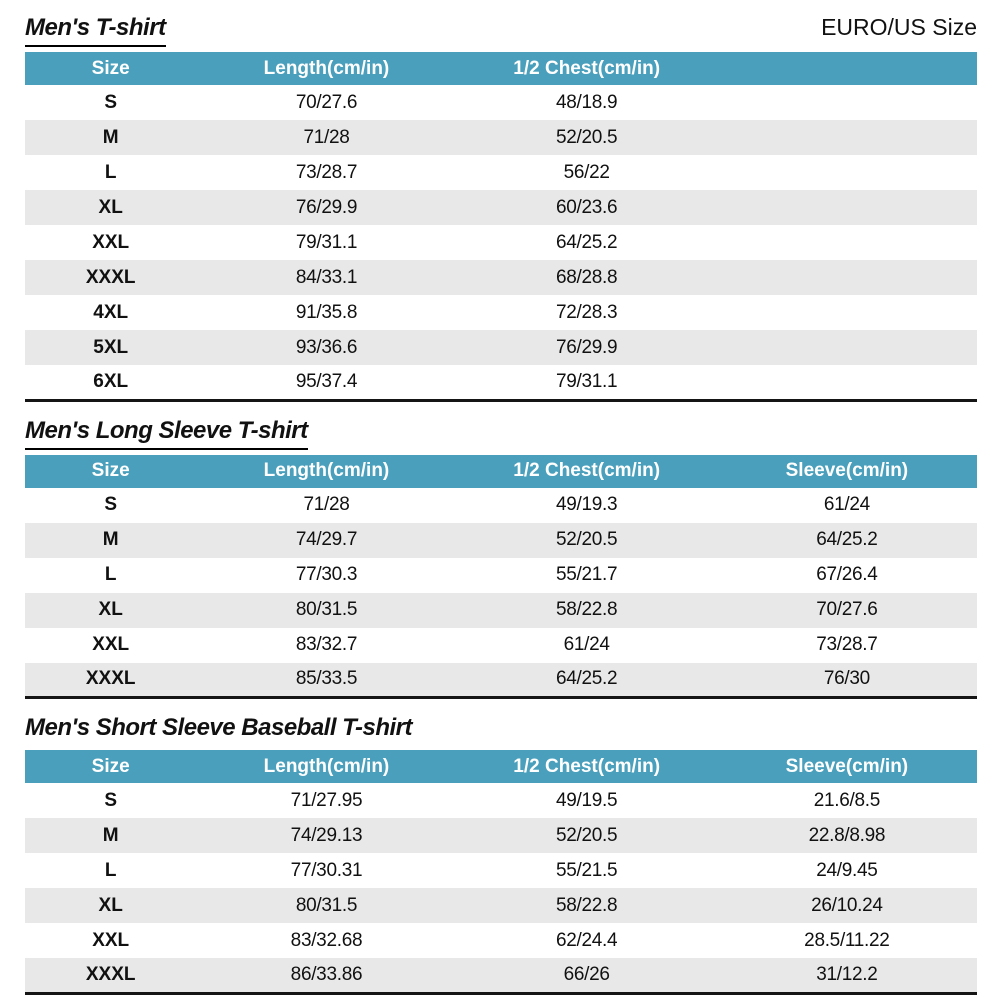  I want to click on table-row: XXXL 86/33.86 66/26 31/12.2, so click(501, 975).